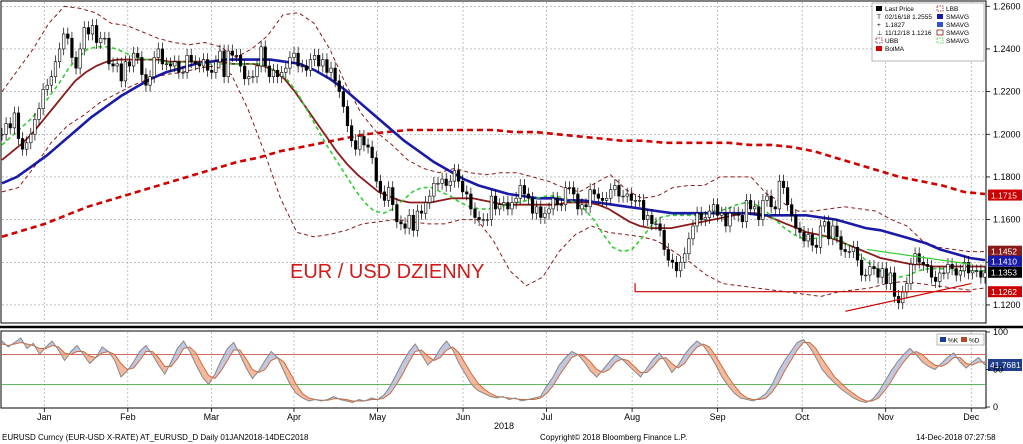  Describe the element at coordinates (44, 417) in the screenshot. I see `x-tick-label: Jan` at that location.